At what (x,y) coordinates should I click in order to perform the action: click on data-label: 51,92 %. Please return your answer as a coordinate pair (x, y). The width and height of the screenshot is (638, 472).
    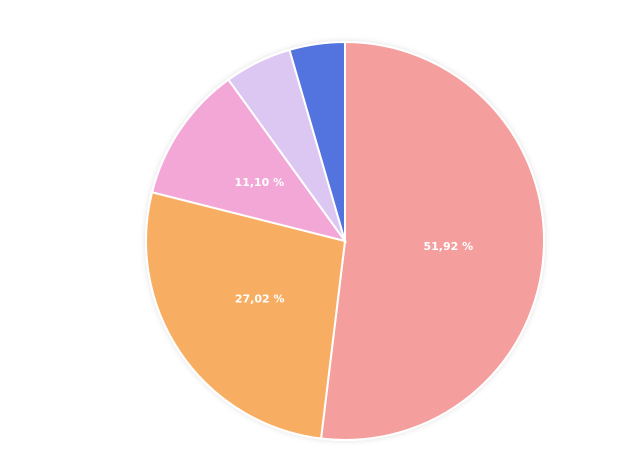
    Looking at the image, I should click on (448, 246).